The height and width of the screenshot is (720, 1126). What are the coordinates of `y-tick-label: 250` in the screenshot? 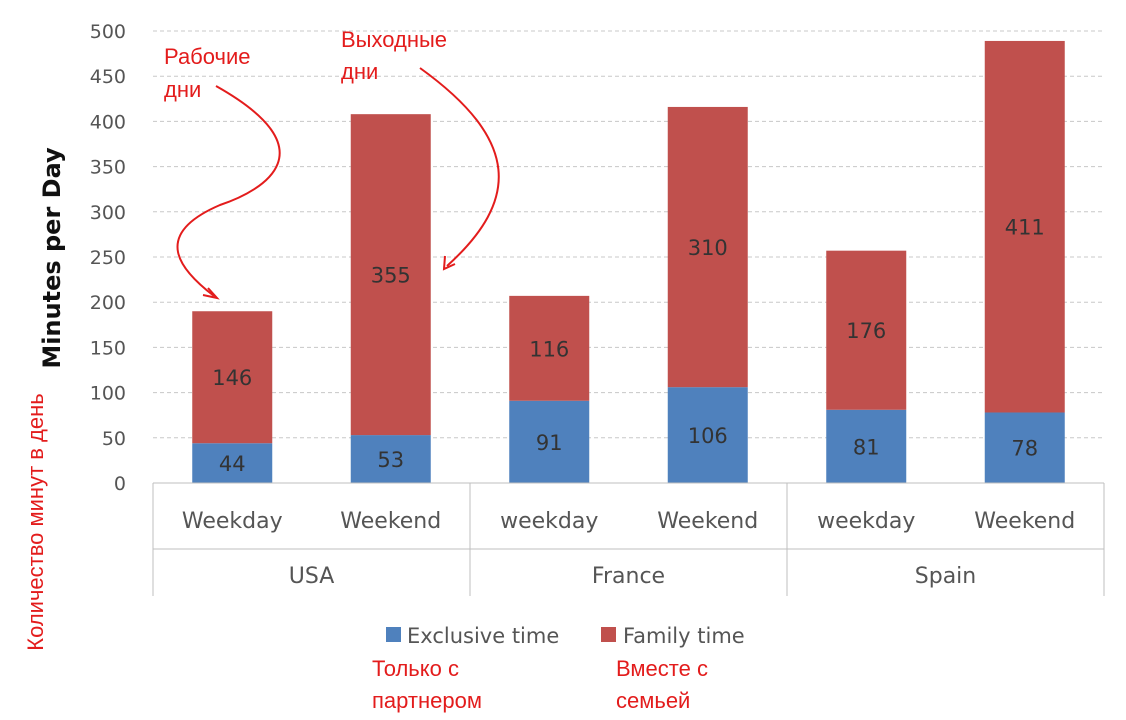 It's located at (108, 258).